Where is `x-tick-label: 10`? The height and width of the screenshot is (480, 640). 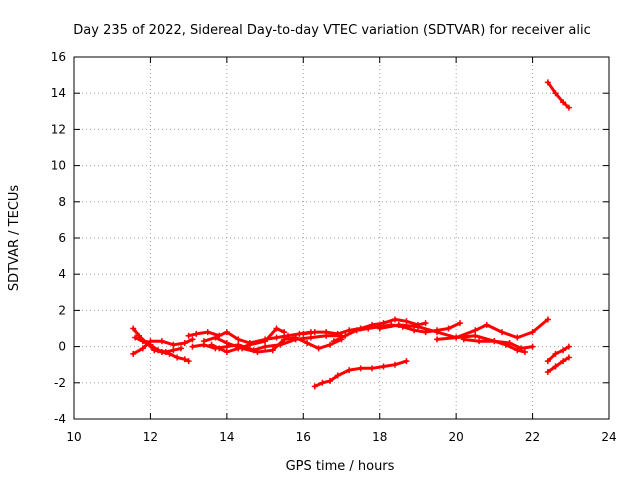 x-tick-label: 10 is located at coordinates (73, 437).